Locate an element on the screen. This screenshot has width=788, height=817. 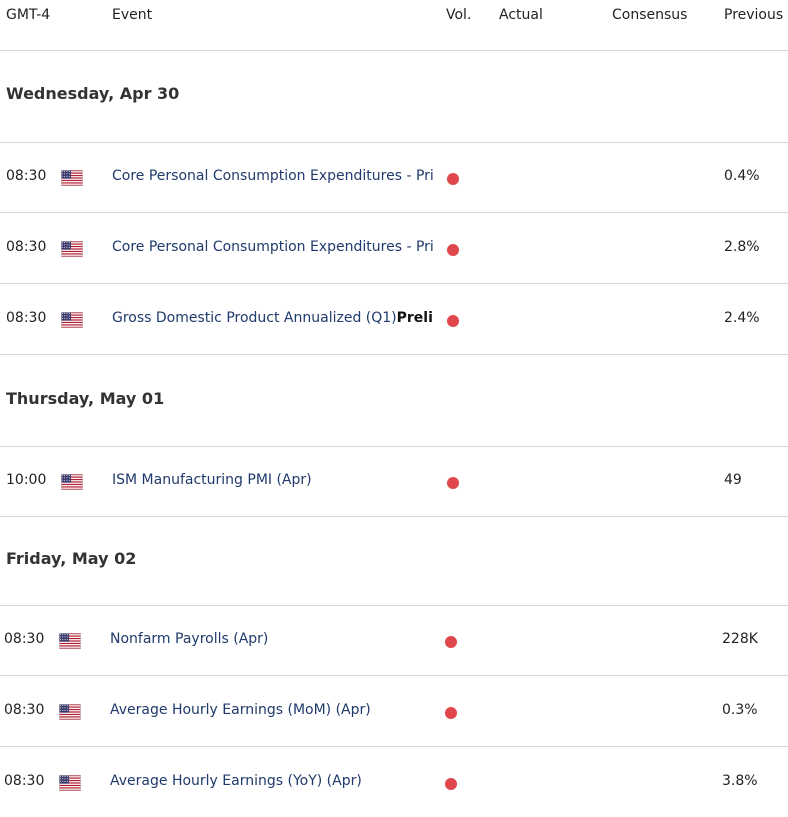
day-group-header: Friday, May 02 is located at coordinates (394, 561).